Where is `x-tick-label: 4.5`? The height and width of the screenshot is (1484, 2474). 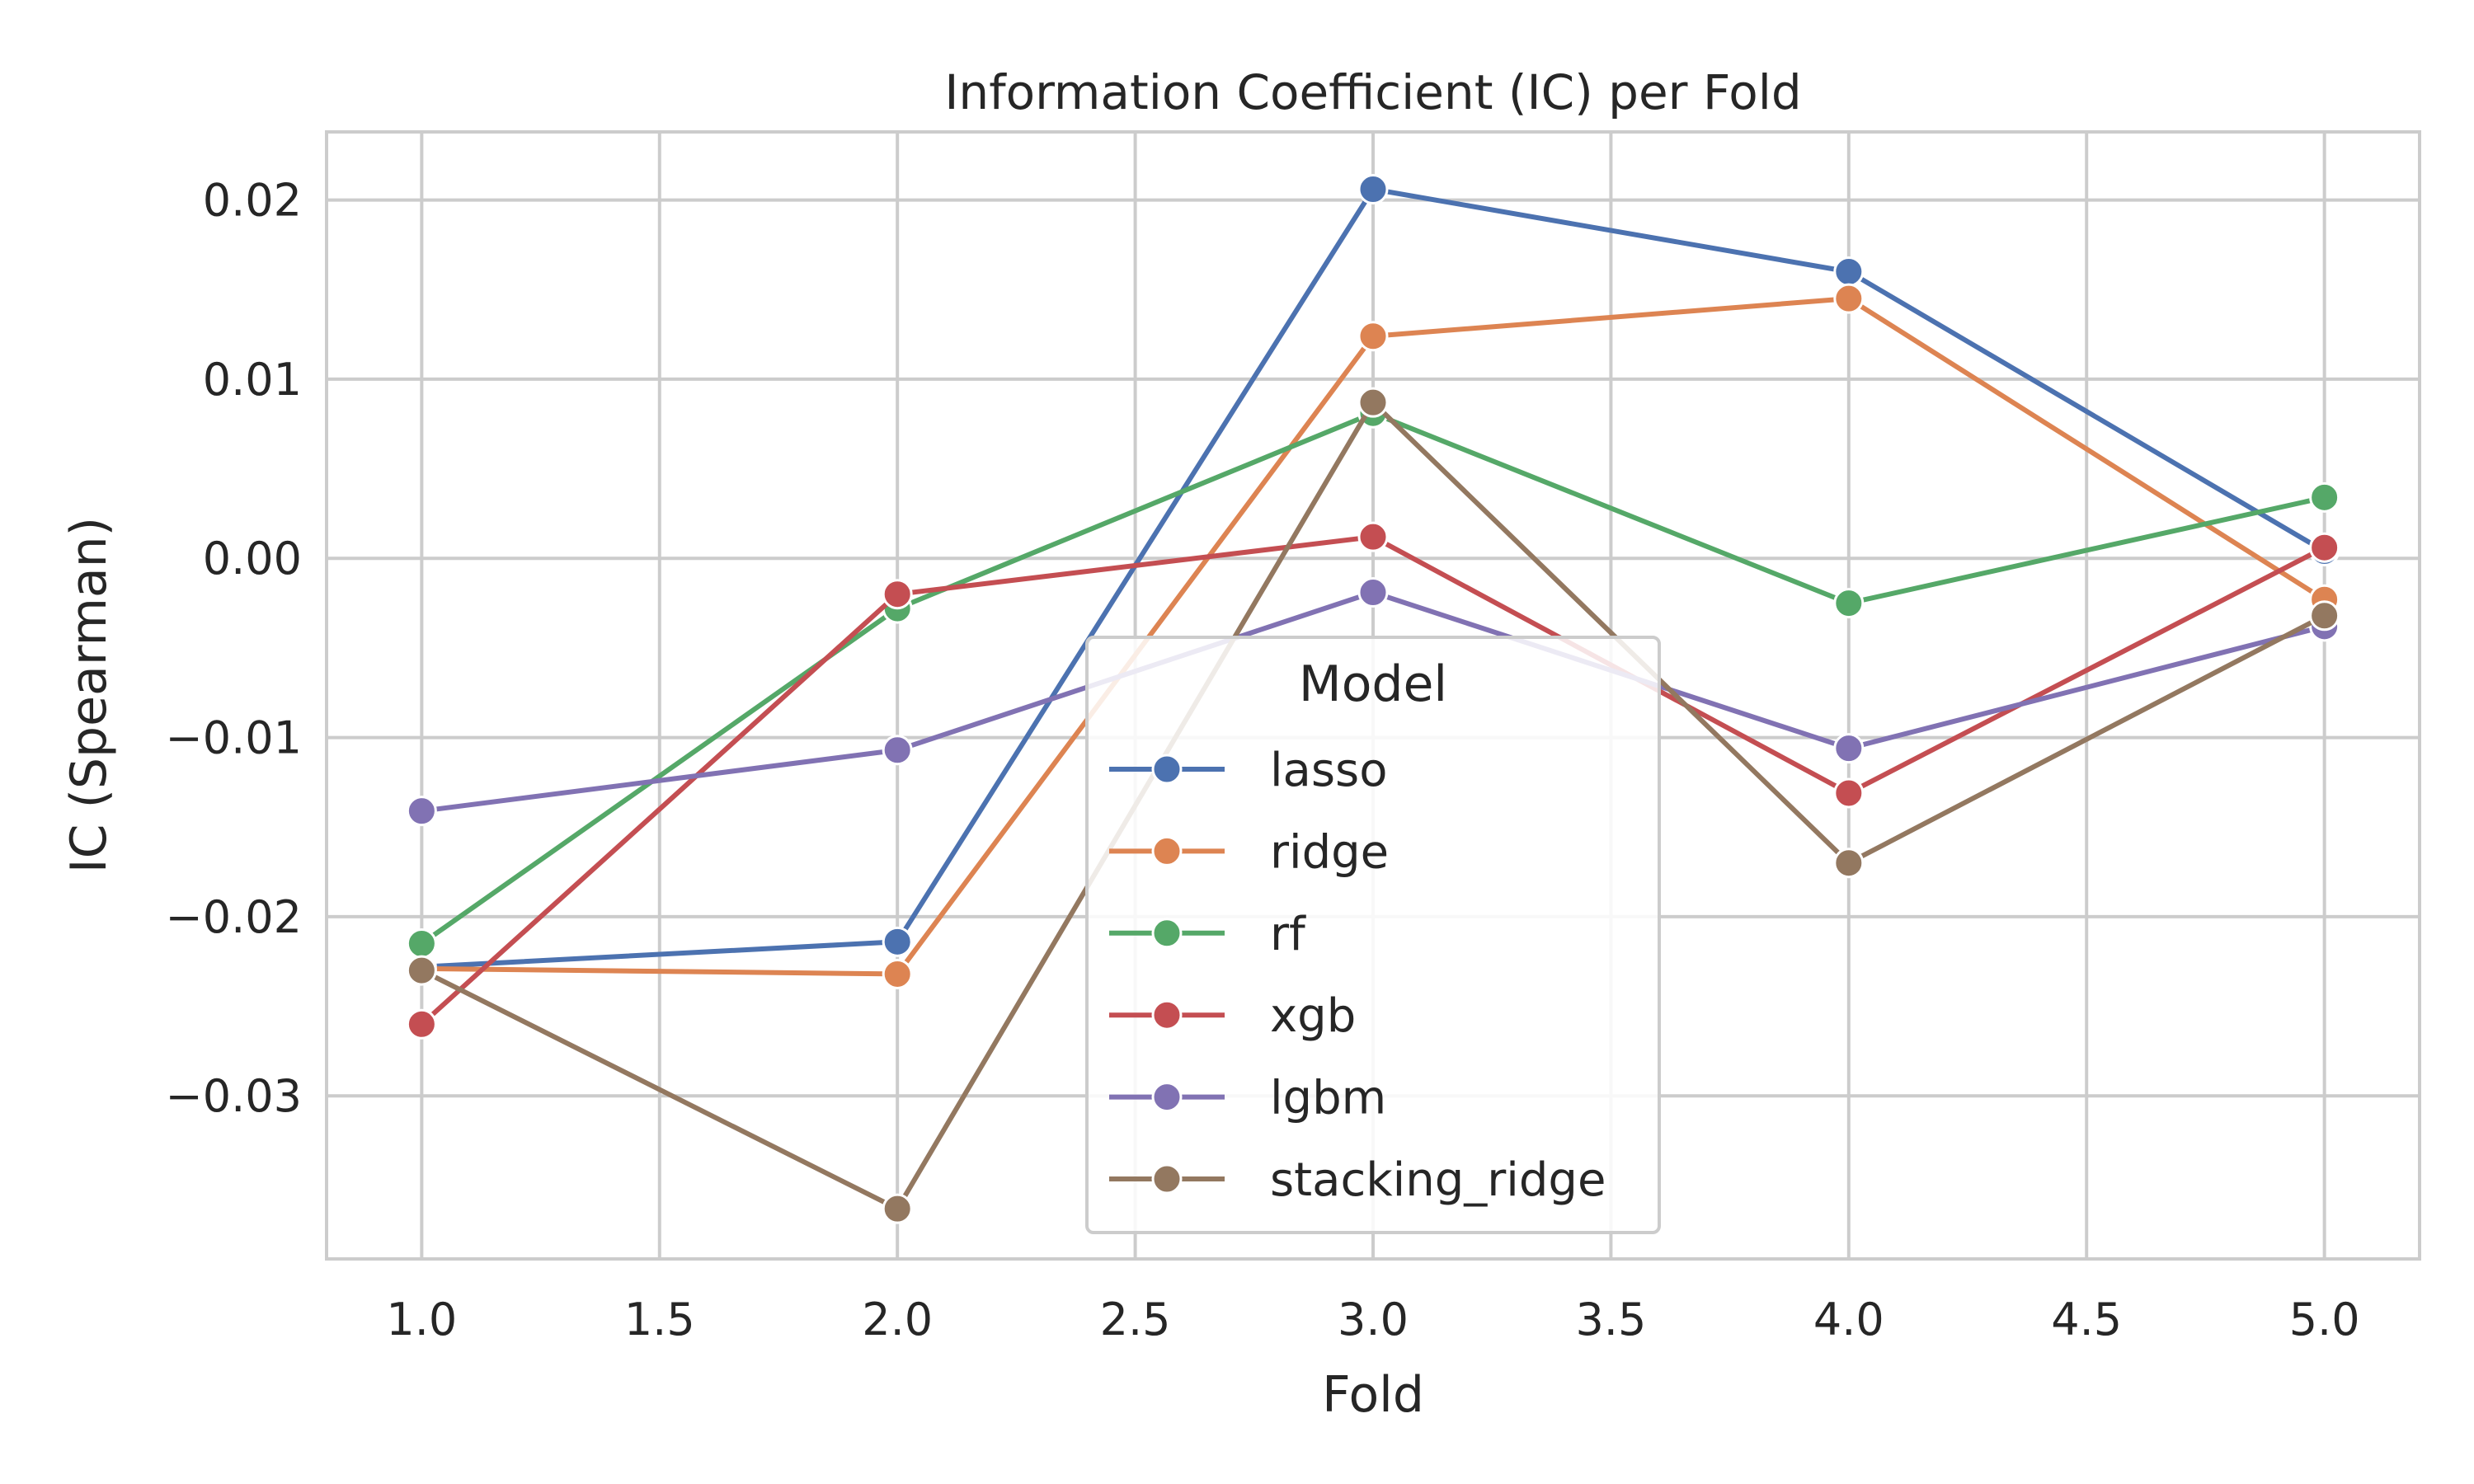
x-tick-label: 4.5 is located at coordinates (2086, 1319).